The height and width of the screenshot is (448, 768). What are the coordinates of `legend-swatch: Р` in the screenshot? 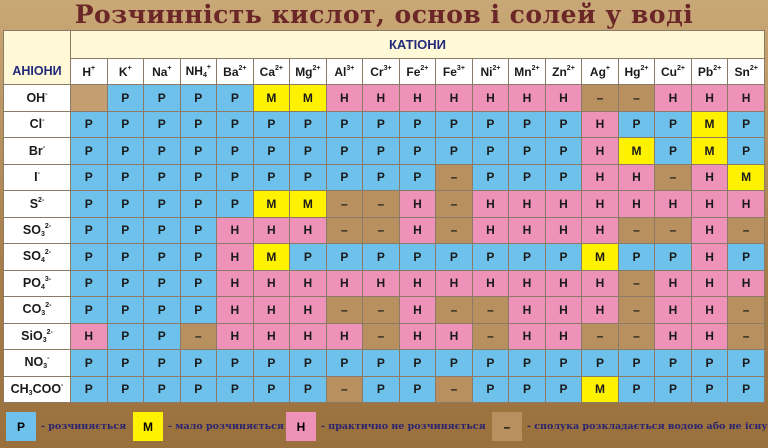 It's located at (21, 426).